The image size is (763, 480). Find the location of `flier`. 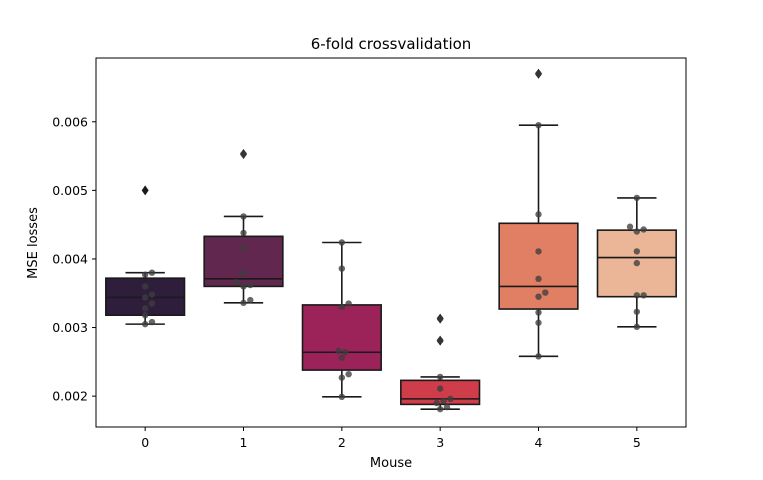

flier is located at coordinates (145, 190).